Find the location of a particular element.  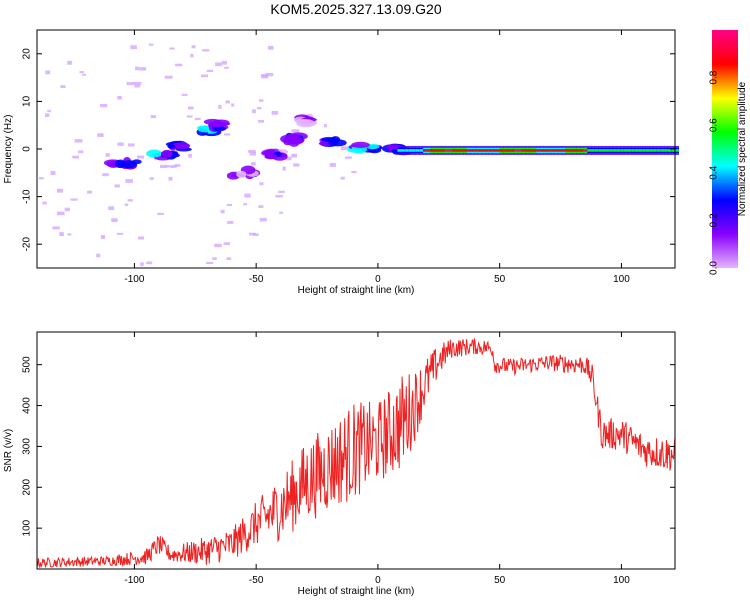

colorbar-tick-label: 0.8 is located at coordinates (714, 77).